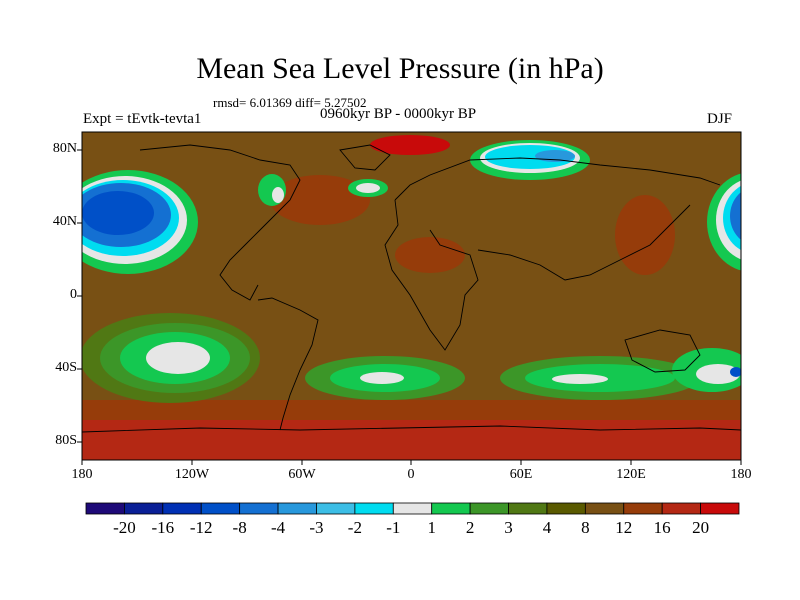 Image resolution: width=800 pixels, height=600 pixels. Describe the element at coordinates (624, 527) in the screenshot. I see `colorbar-label: 12` at that location.